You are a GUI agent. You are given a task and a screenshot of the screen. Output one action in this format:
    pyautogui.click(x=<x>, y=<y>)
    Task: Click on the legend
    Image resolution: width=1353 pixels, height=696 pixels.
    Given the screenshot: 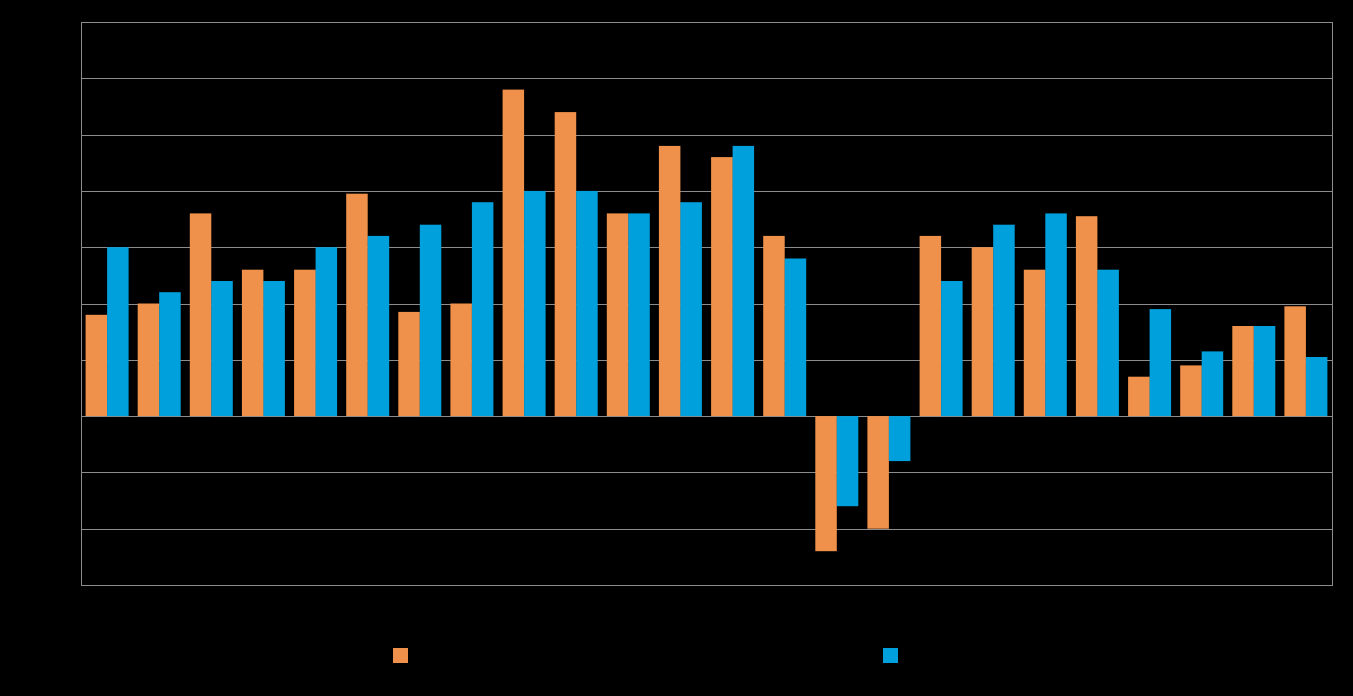 What is the action you would take?
    pyautogui.click(x=645, y=655)
    